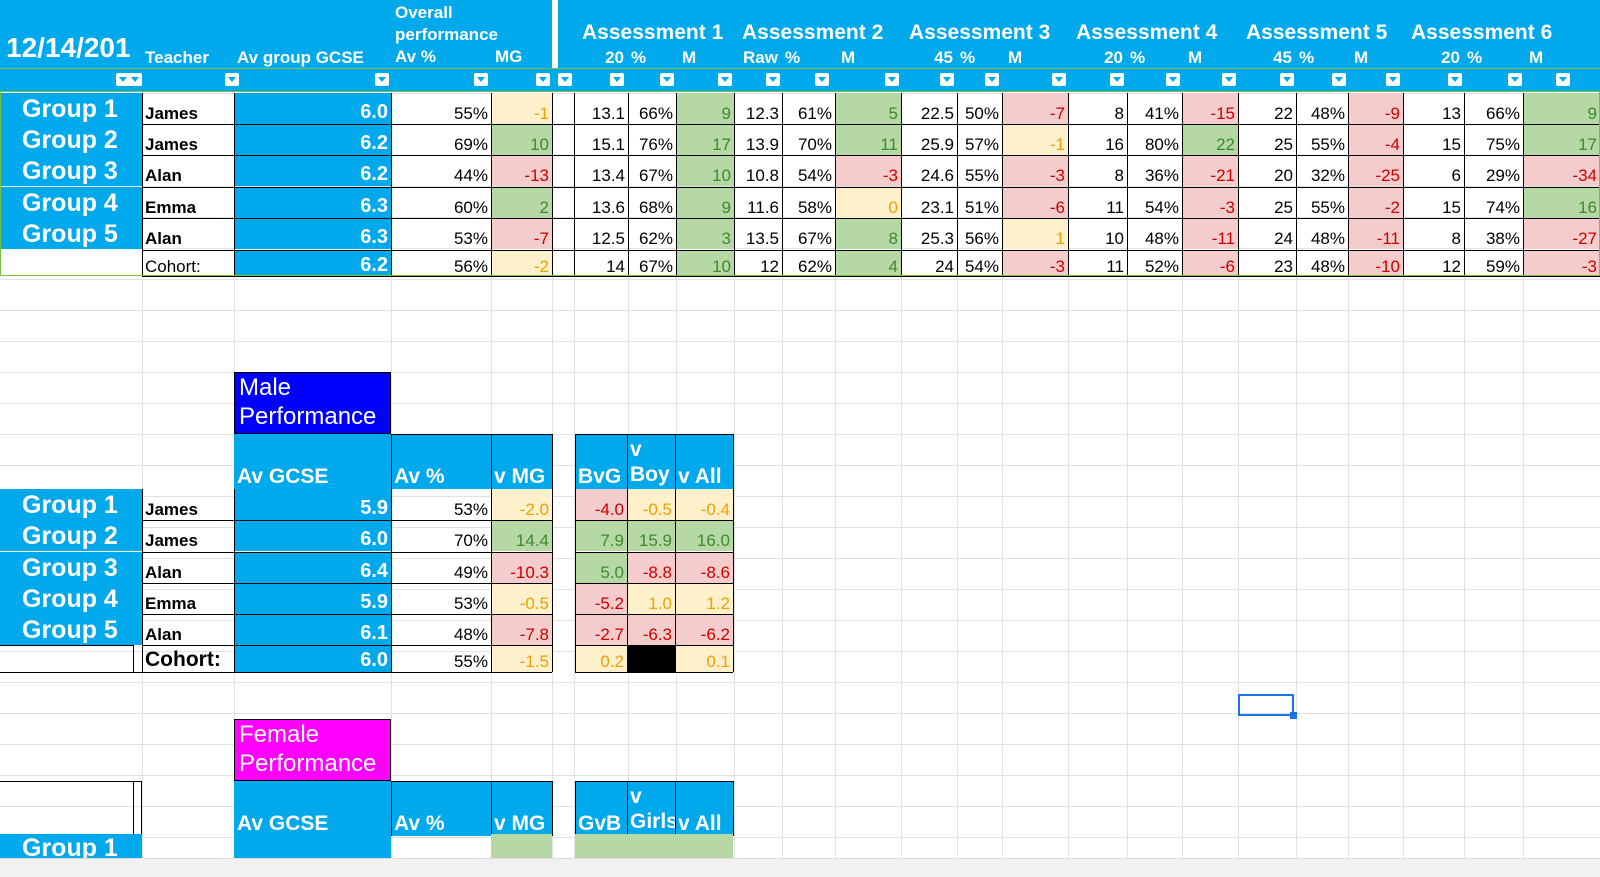 This screenshot has height=877, width=1600. Describe the element at coordinates (1433, 57) in the screenshot. I see `assessment-6-raw-header: 20` at that location.